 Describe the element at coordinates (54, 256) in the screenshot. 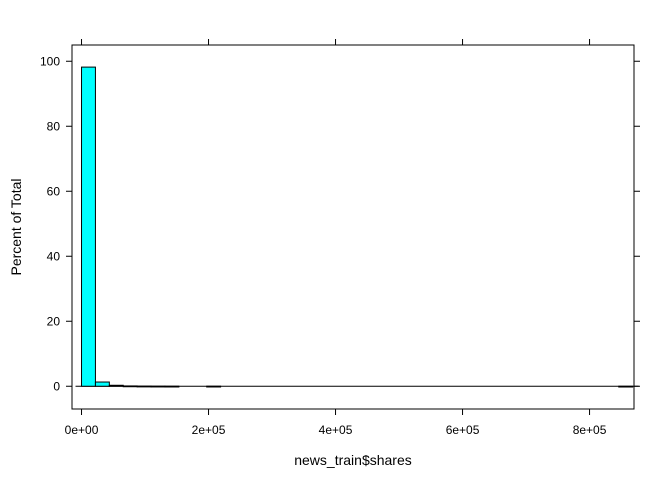

I see `y-tick-label-2: 40` at that location.